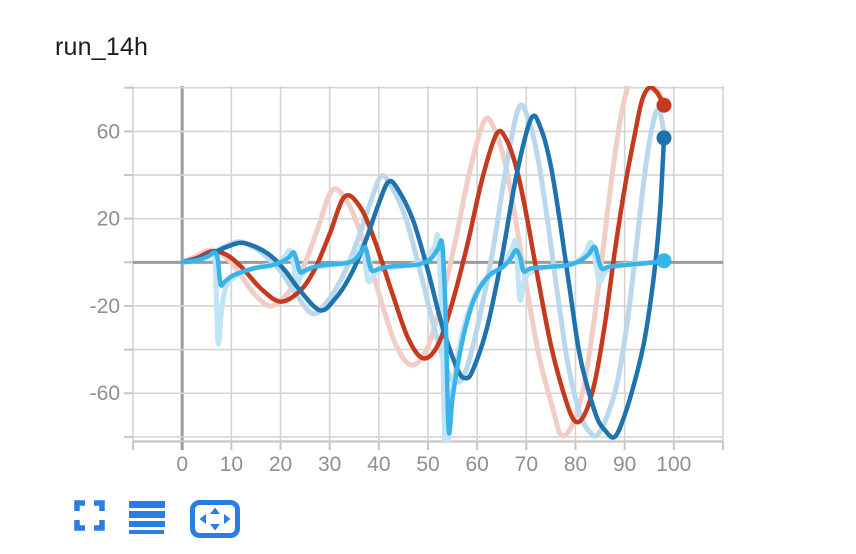 This screenshot has height=554, width=856. Describe the element at coordinates (624, 464) in the screenshot. I see `svg-text: 90` at that location.